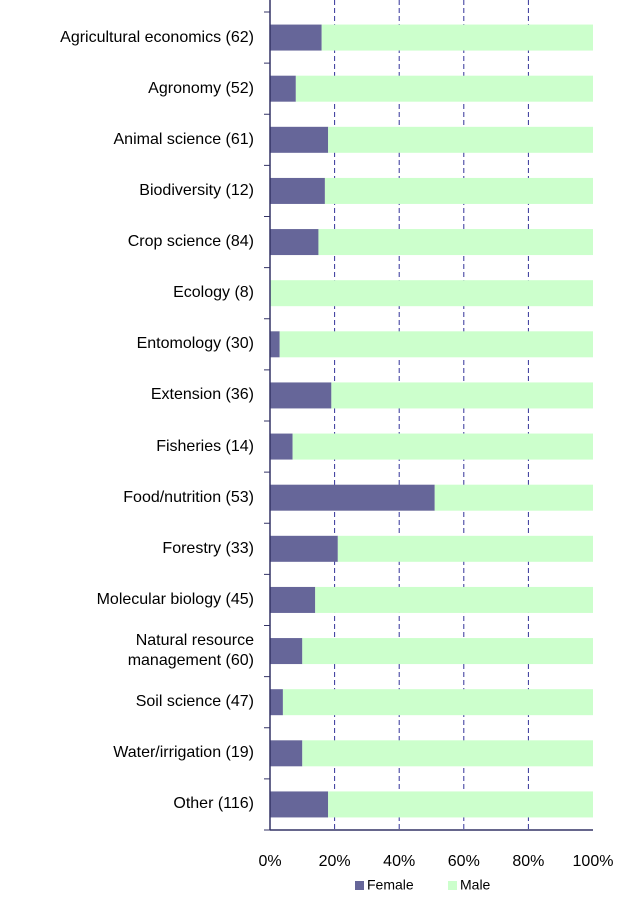  Describe the element at coordinates (213, 293) in the screenshot. I see `y-tick-label: Ecology (8)` at that location.